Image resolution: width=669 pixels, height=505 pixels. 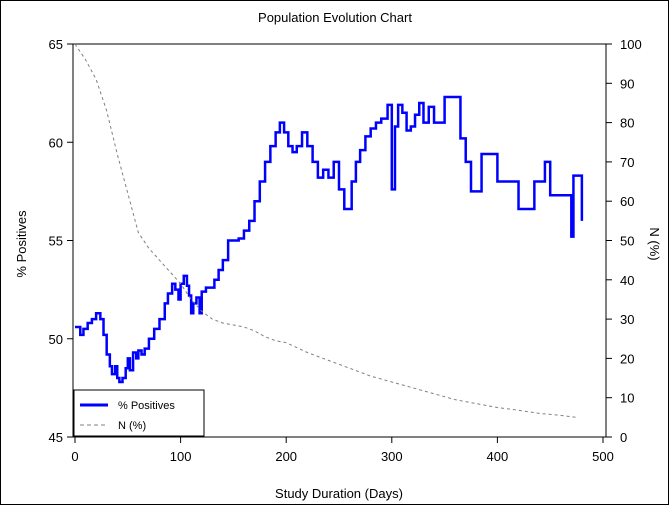 I want to click on x-axis-title: Study Duration (Days), so click(x=339, y=493).